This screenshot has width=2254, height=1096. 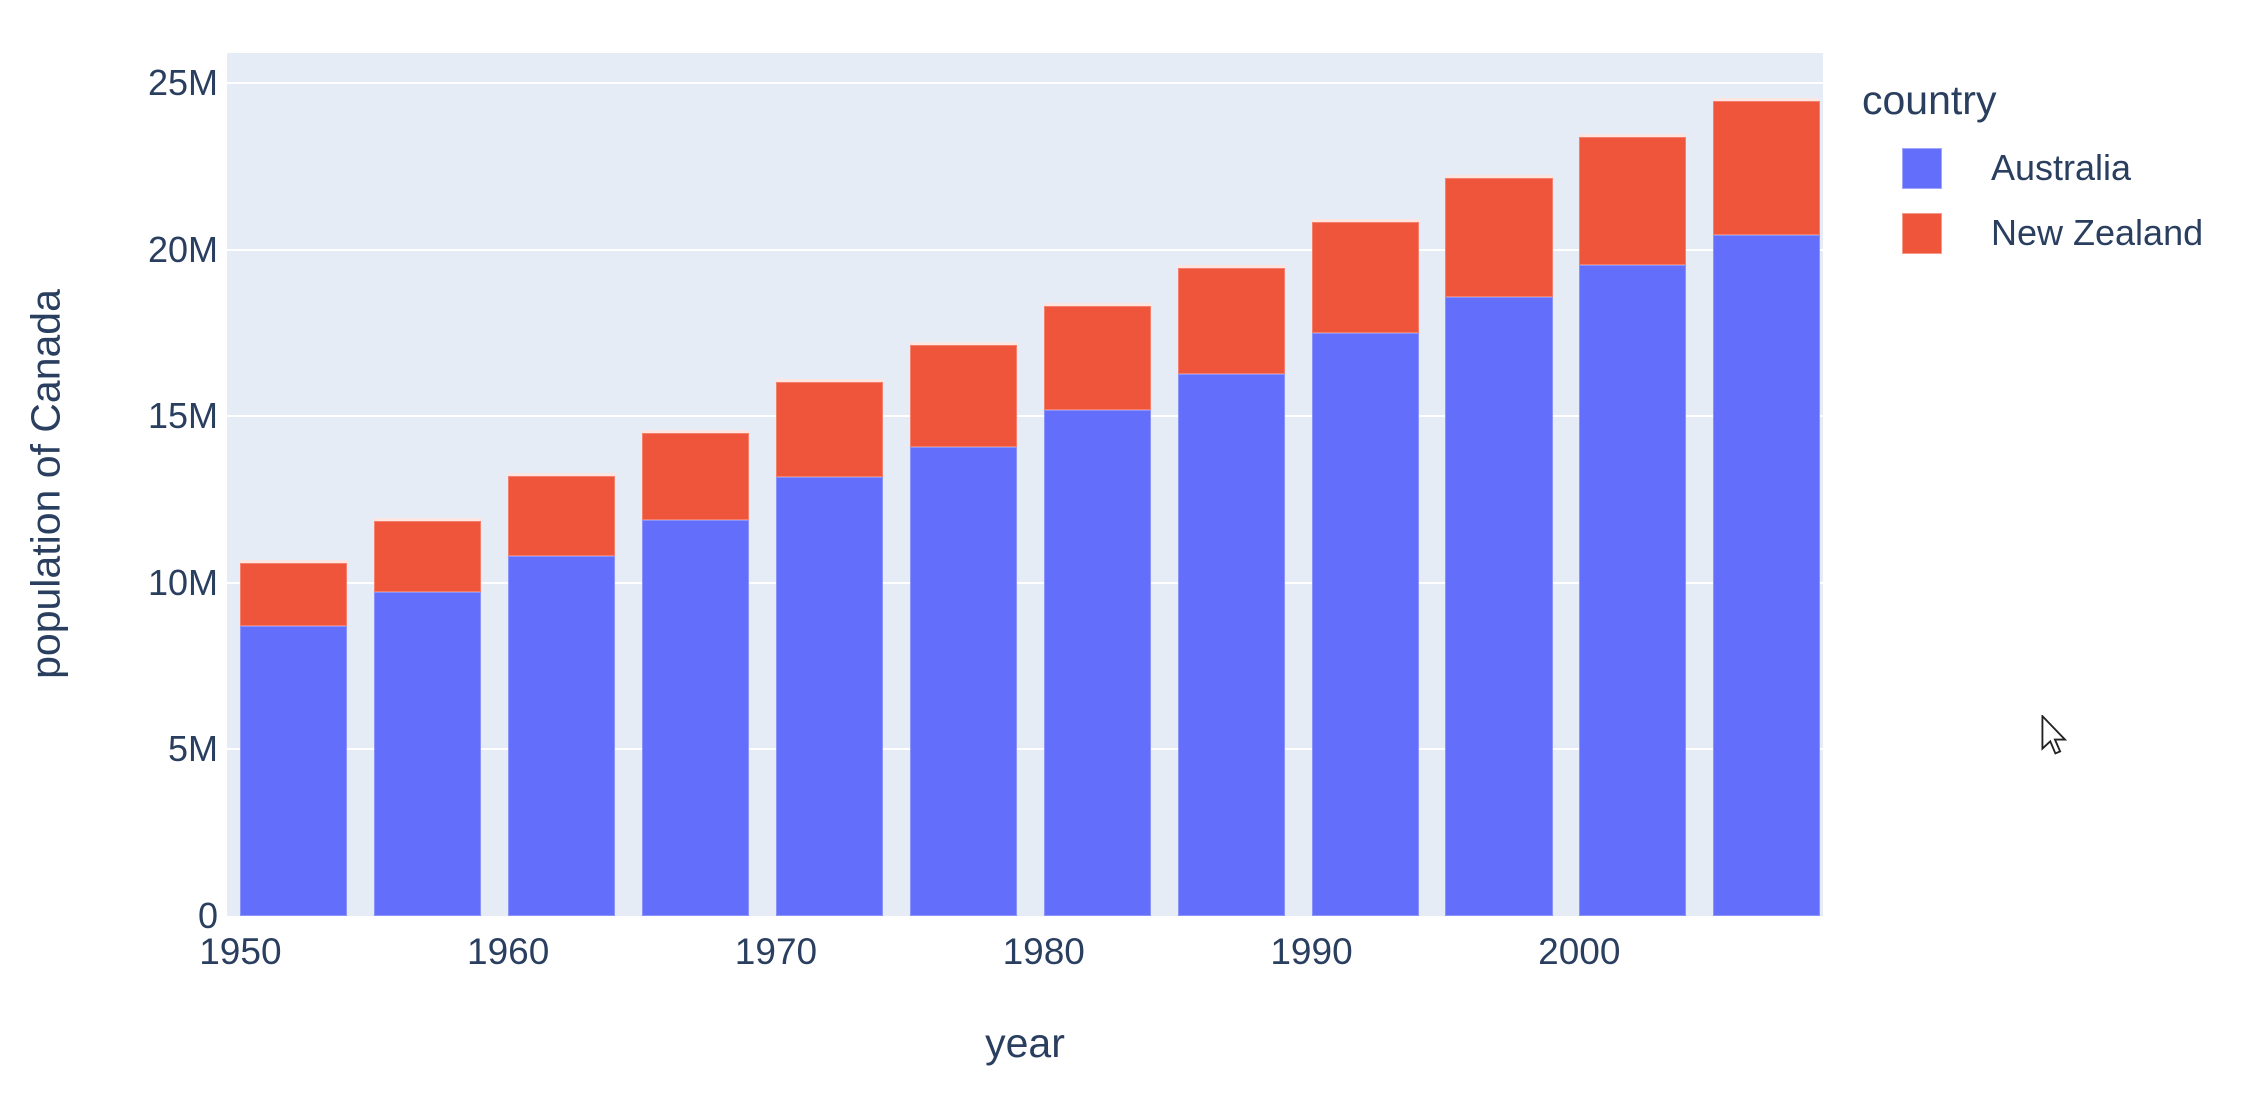 What do you see at coordinates (1633, 590) in the screenshot?
I see `bar-segment-australia-2002` at bounding box center [1633, 590].